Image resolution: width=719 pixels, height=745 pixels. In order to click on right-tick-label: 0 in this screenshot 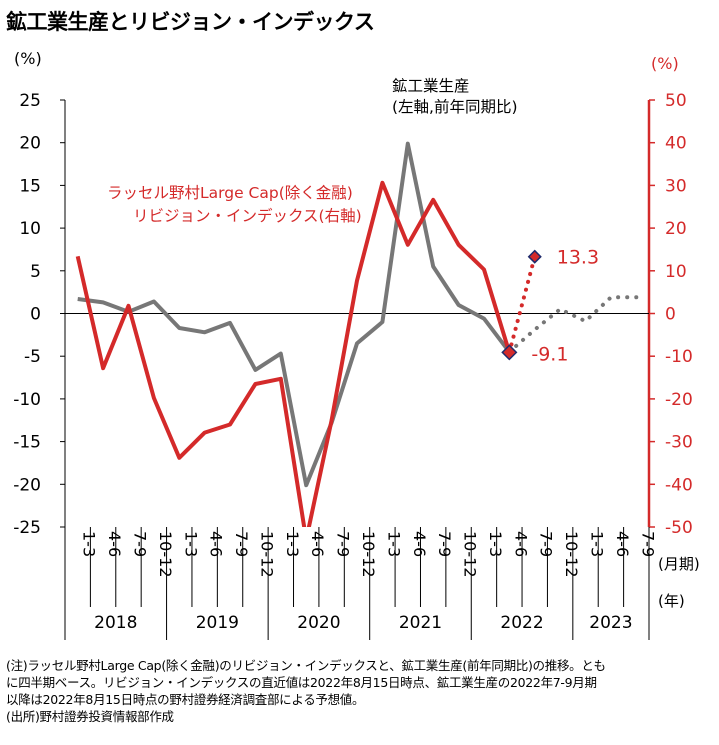, I will do `click(670, 315)`.